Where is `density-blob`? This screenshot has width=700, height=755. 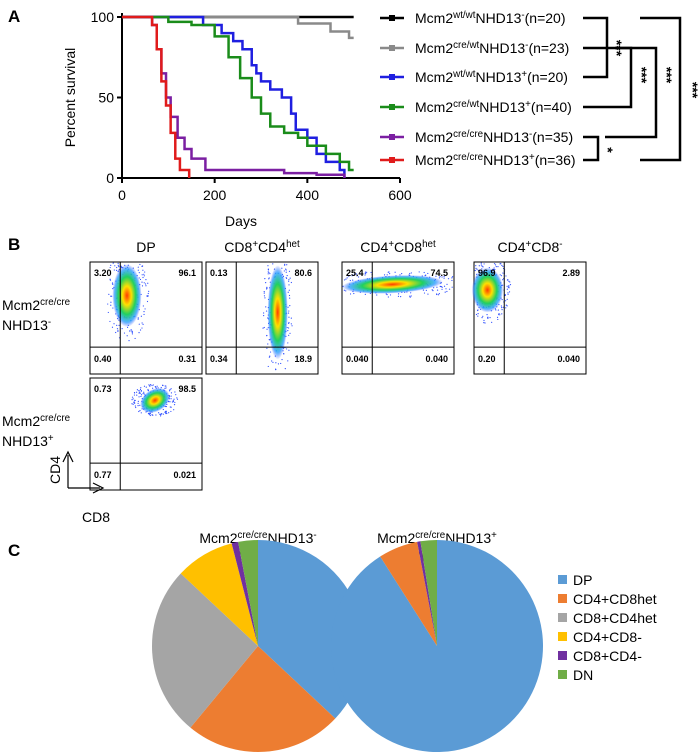 density-blob is located at coordinates (155, 400).